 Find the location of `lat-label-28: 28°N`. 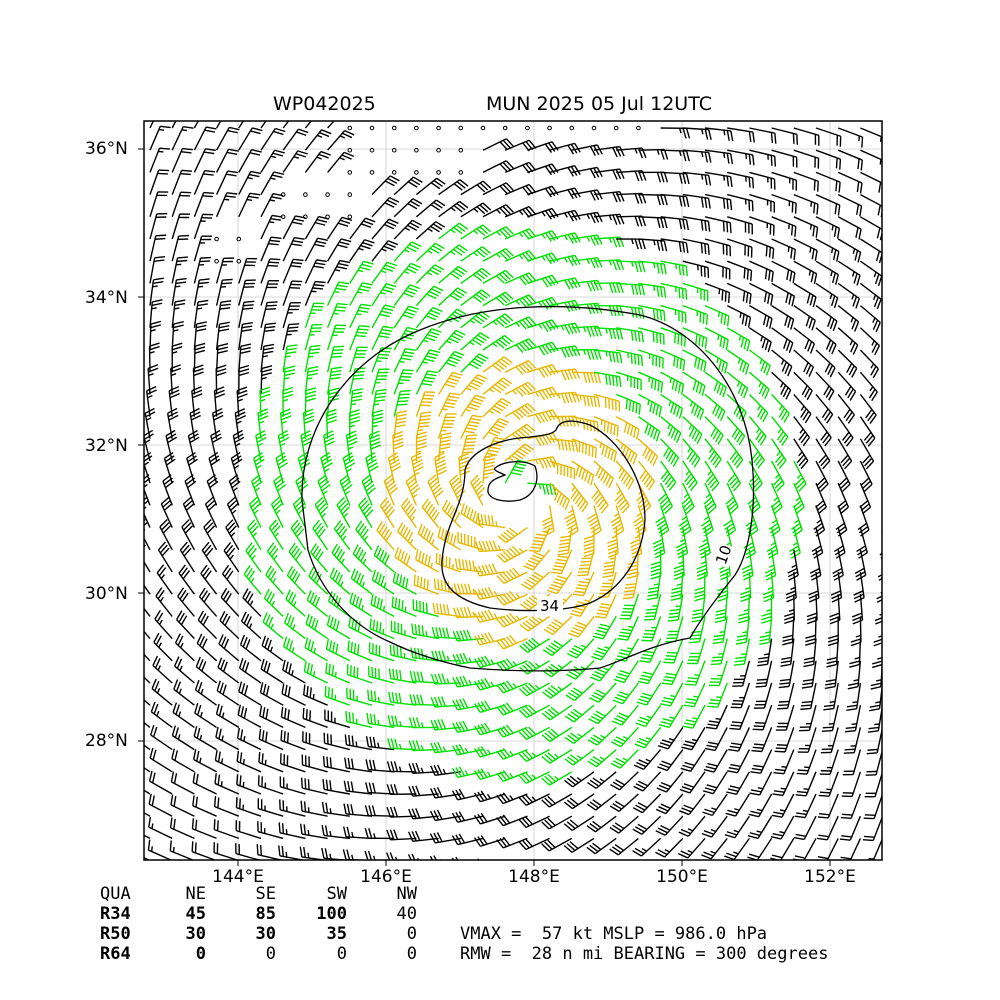

lat-label-28: 28°N is located at coordinates (106, 741).